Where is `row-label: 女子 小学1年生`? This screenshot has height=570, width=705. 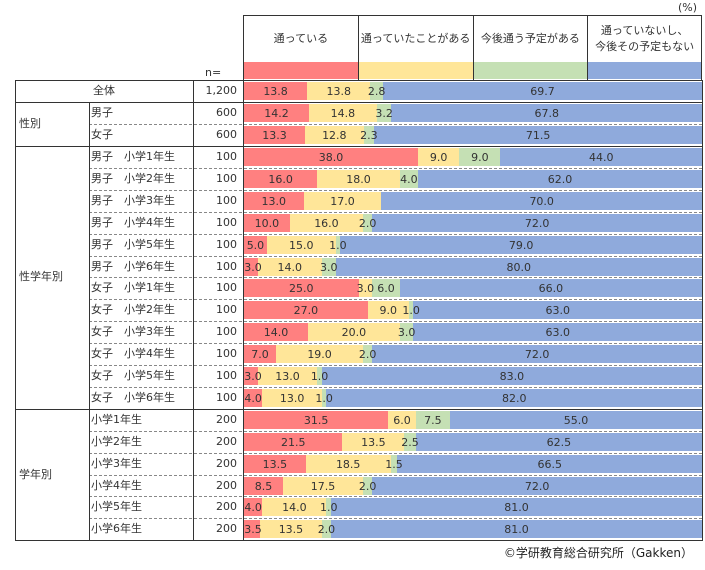
row-label: 女子 小学1年生 is located at coordinates (133, 288).